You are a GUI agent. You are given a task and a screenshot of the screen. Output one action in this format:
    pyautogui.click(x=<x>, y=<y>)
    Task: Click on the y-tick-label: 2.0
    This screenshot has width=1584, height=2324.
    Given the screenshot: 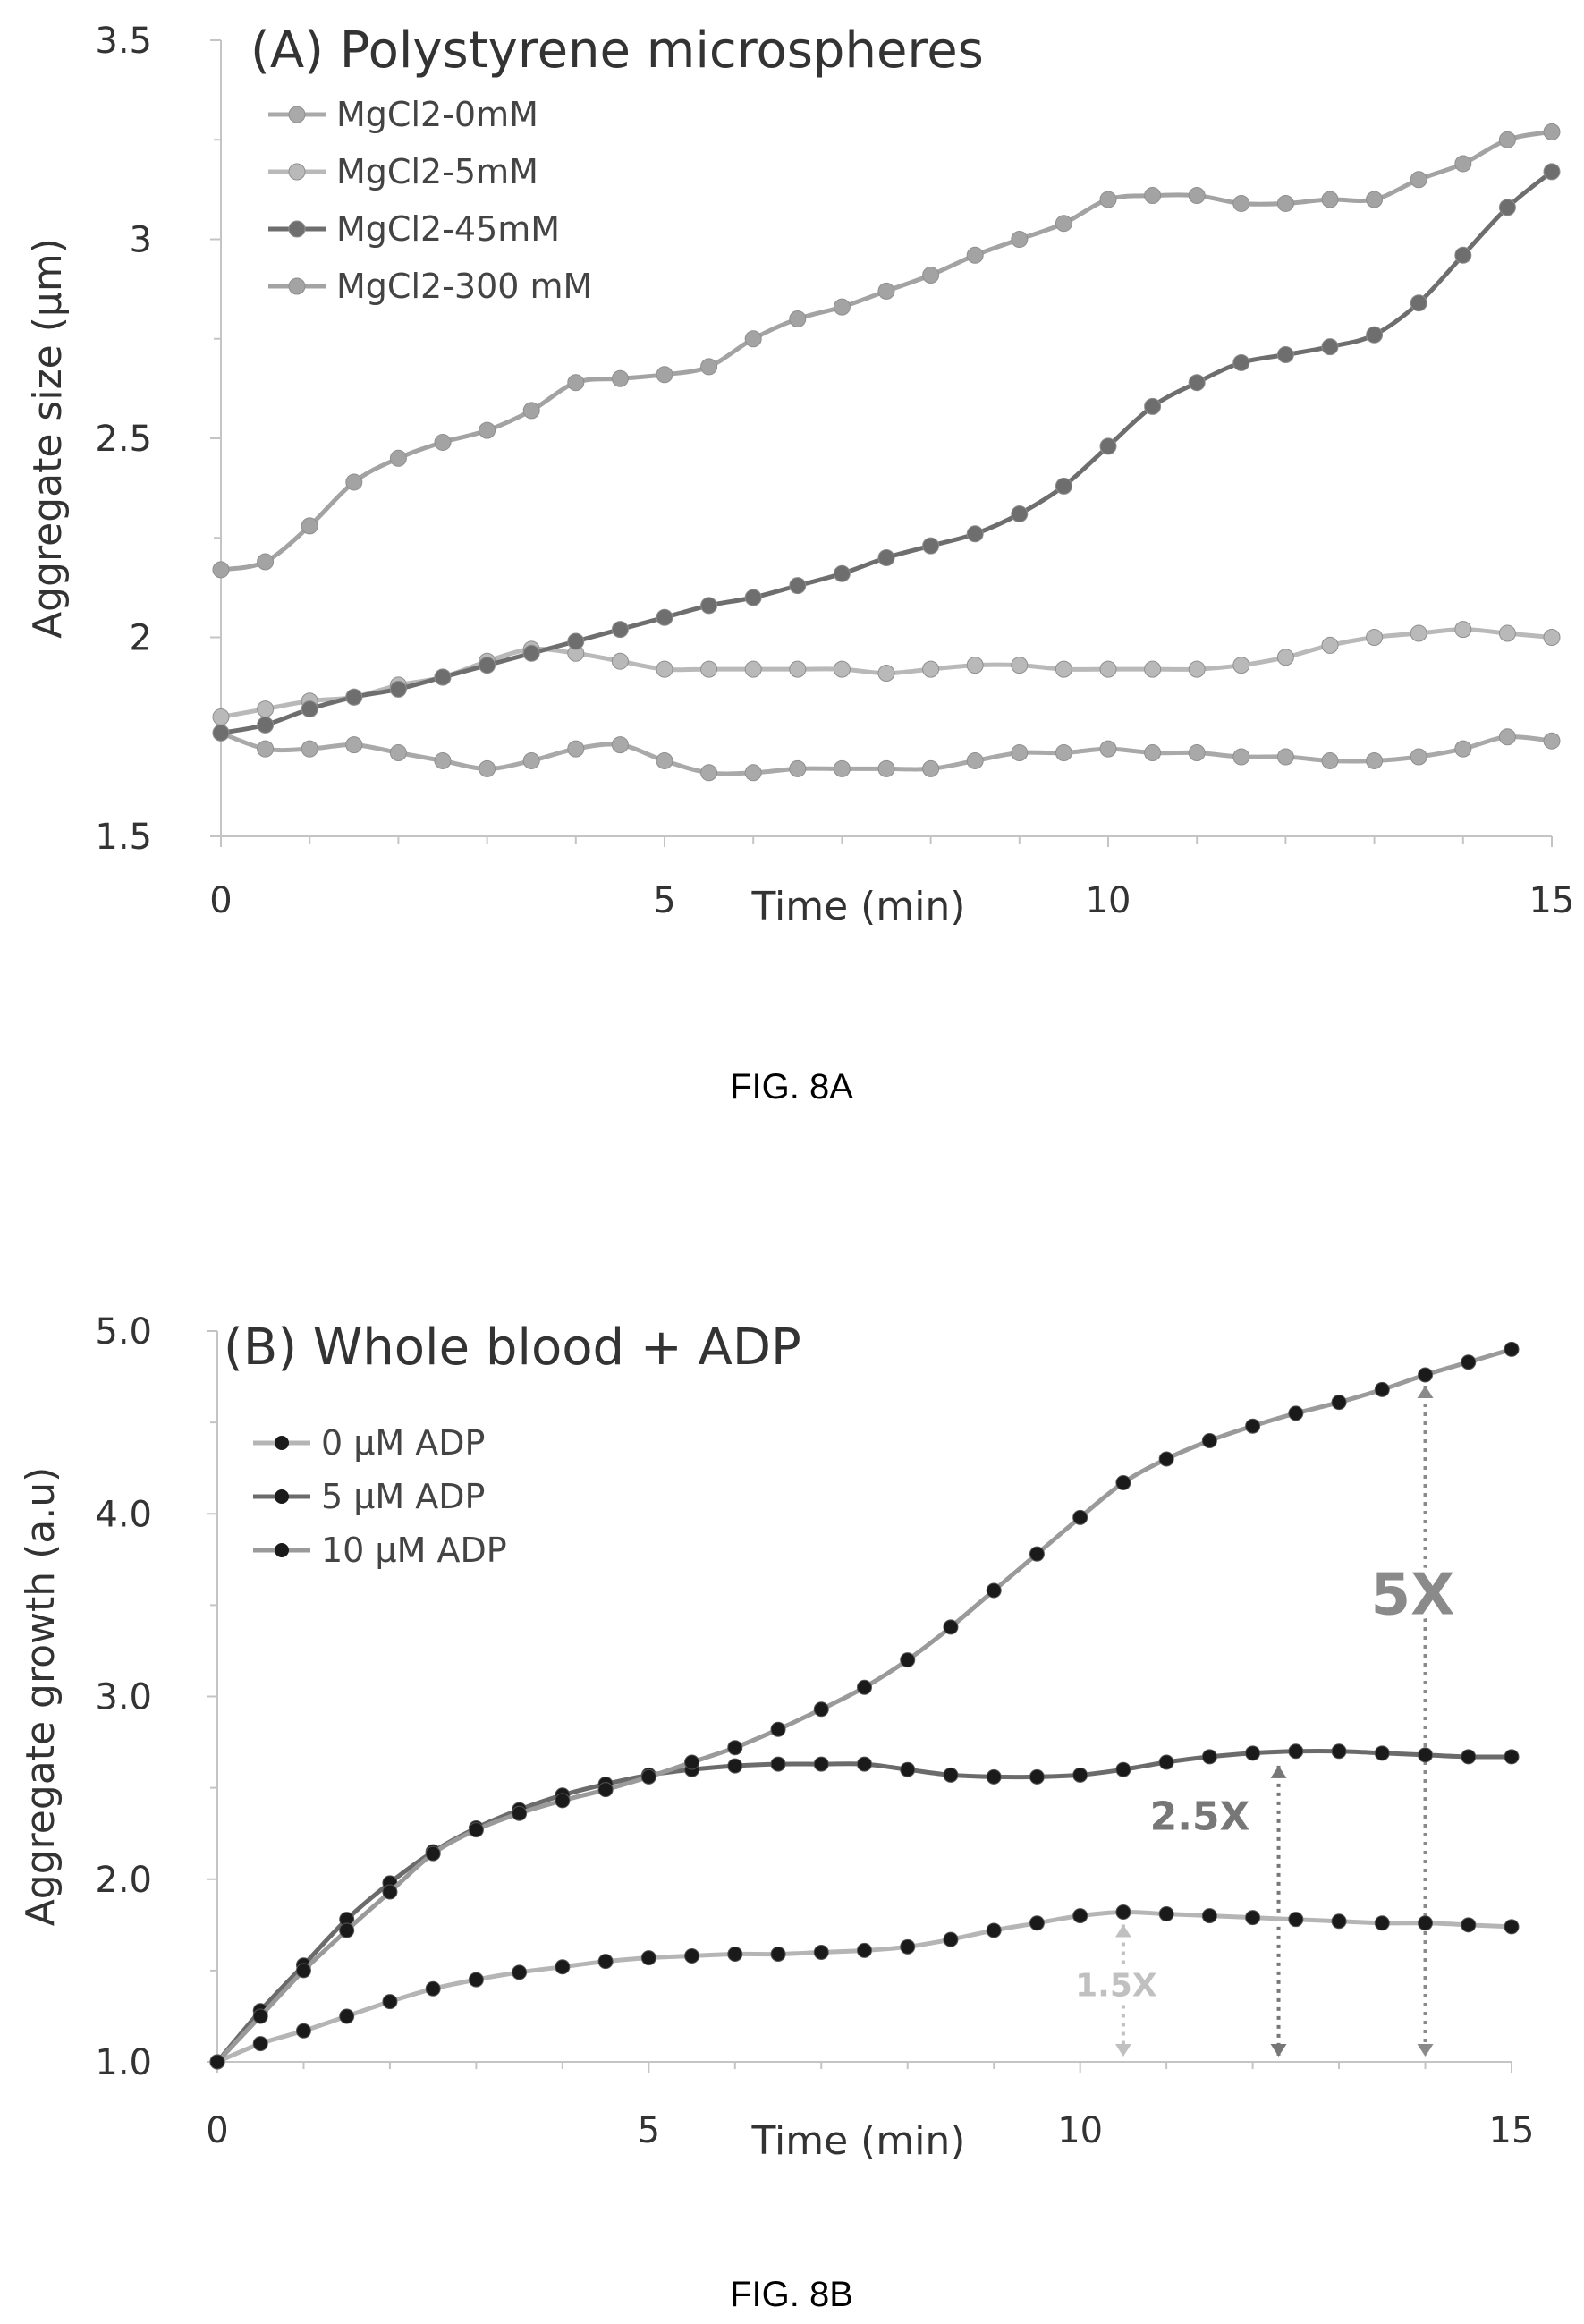 What is the action you would take?
    pyautogui.click(x=123, y=1880)
    